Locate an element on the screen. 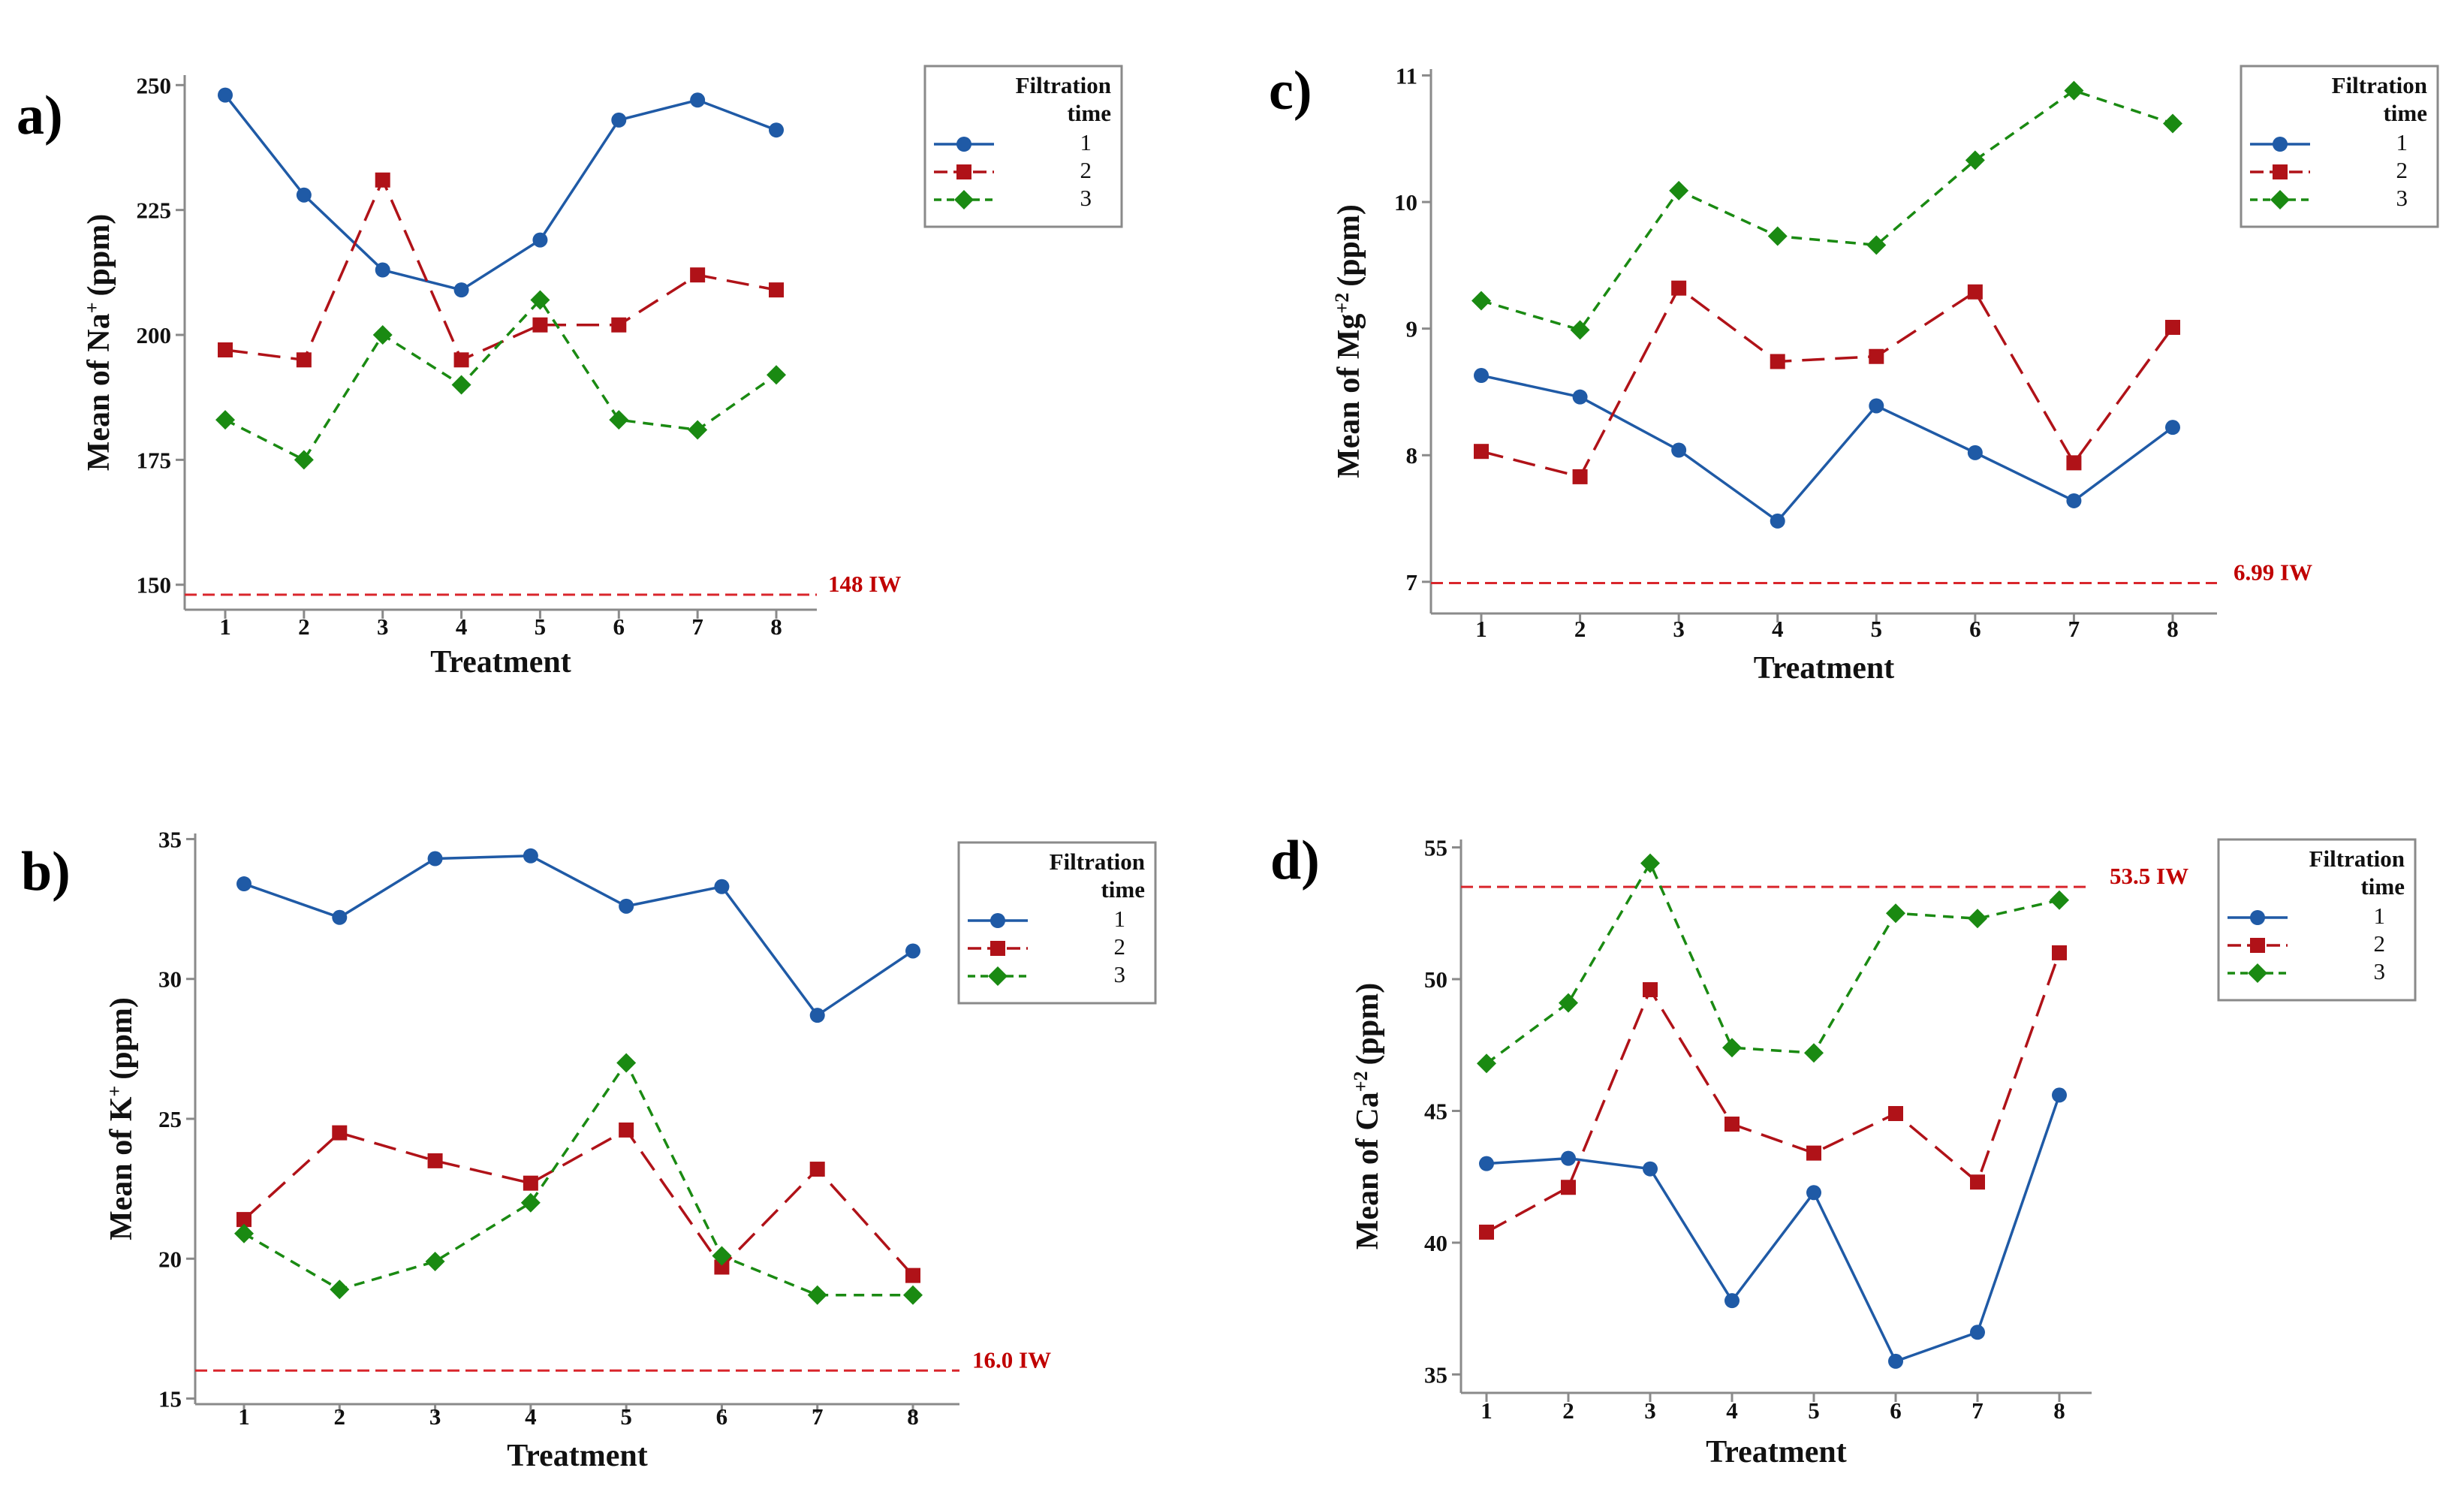  y-tick-label: 40 is located at coordinates (1435, 1243).